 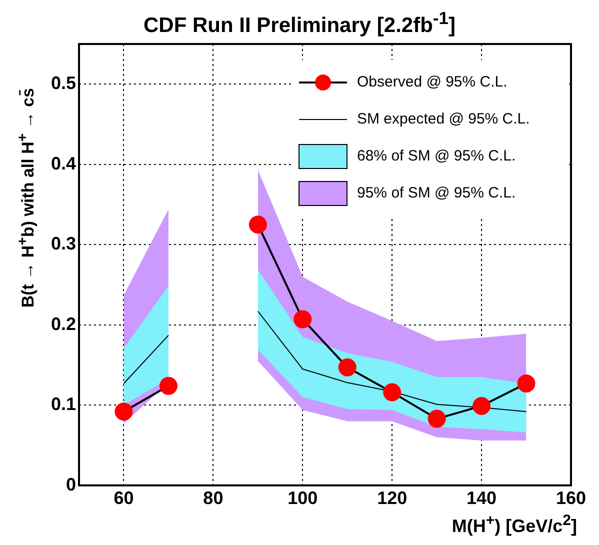 What do you see at coordinates (124, 498) in the screenshot?
I see `x-tick-label: 60` at bounding box center [124, 498].